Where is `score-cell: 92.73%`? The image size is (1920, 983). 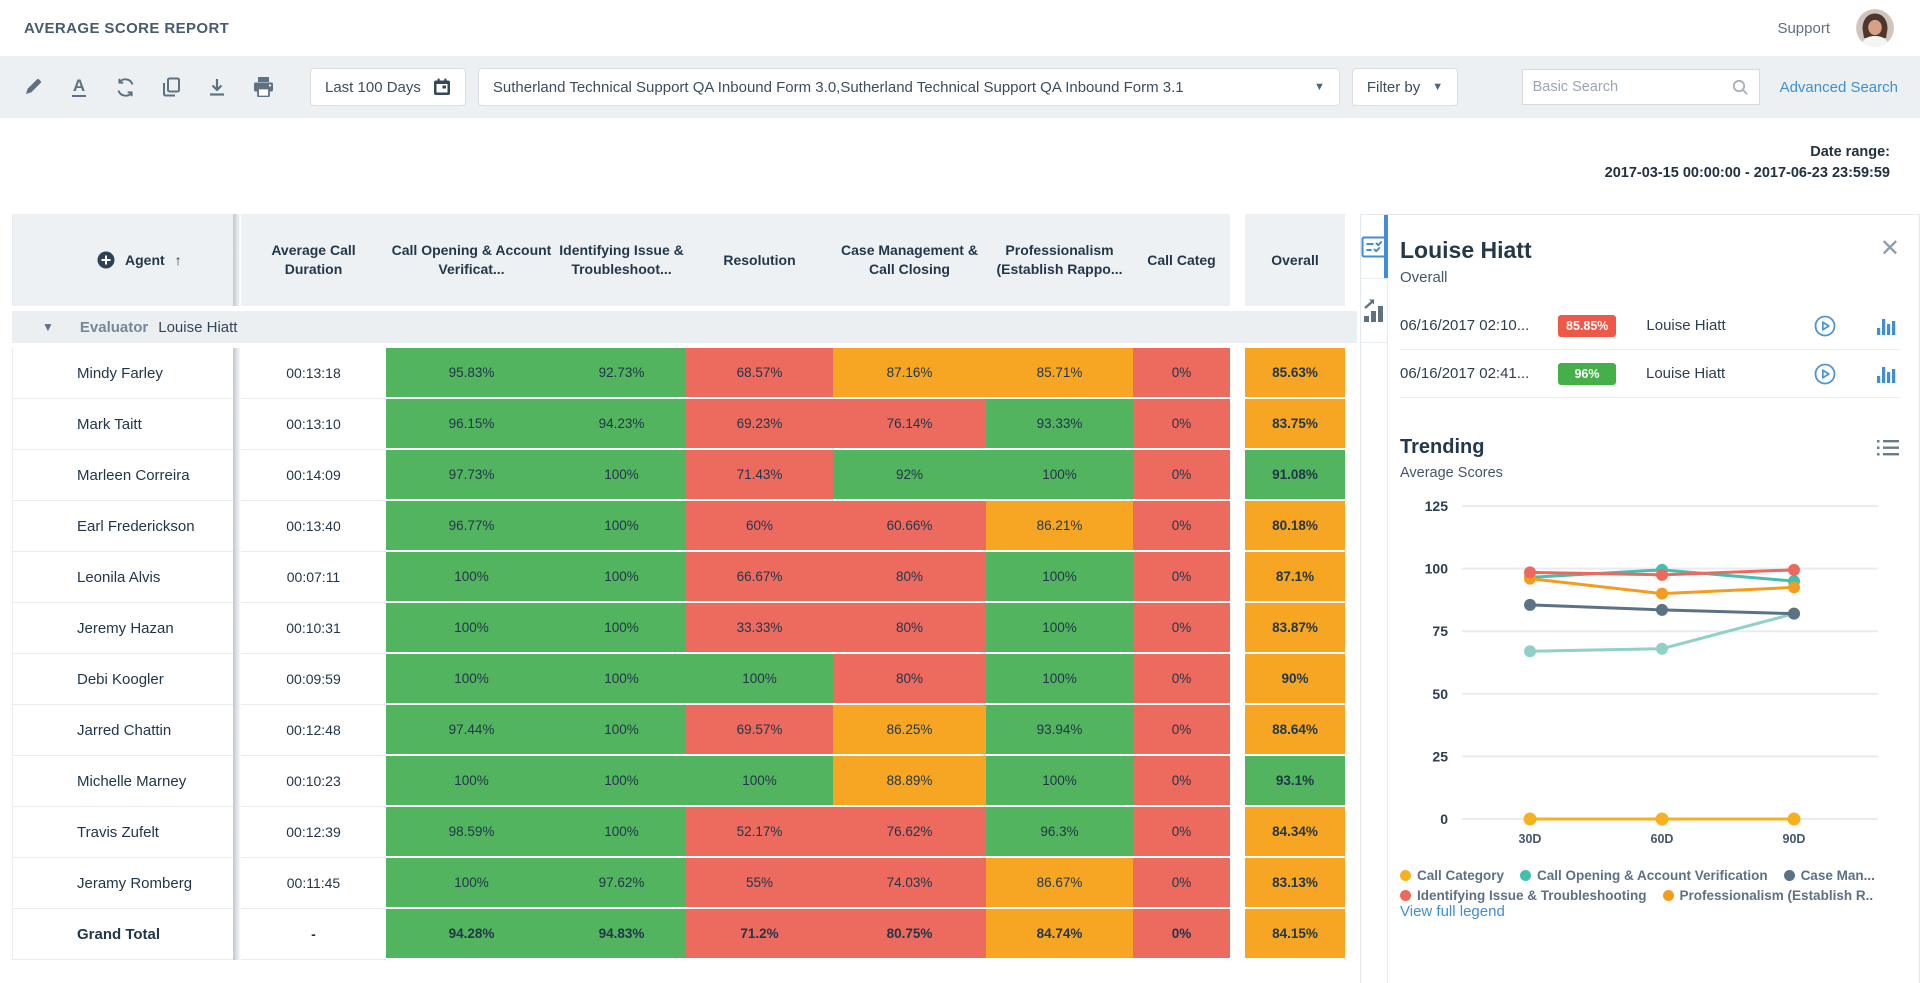
score-cell: 92.73% is located at coordinates (621, 373).